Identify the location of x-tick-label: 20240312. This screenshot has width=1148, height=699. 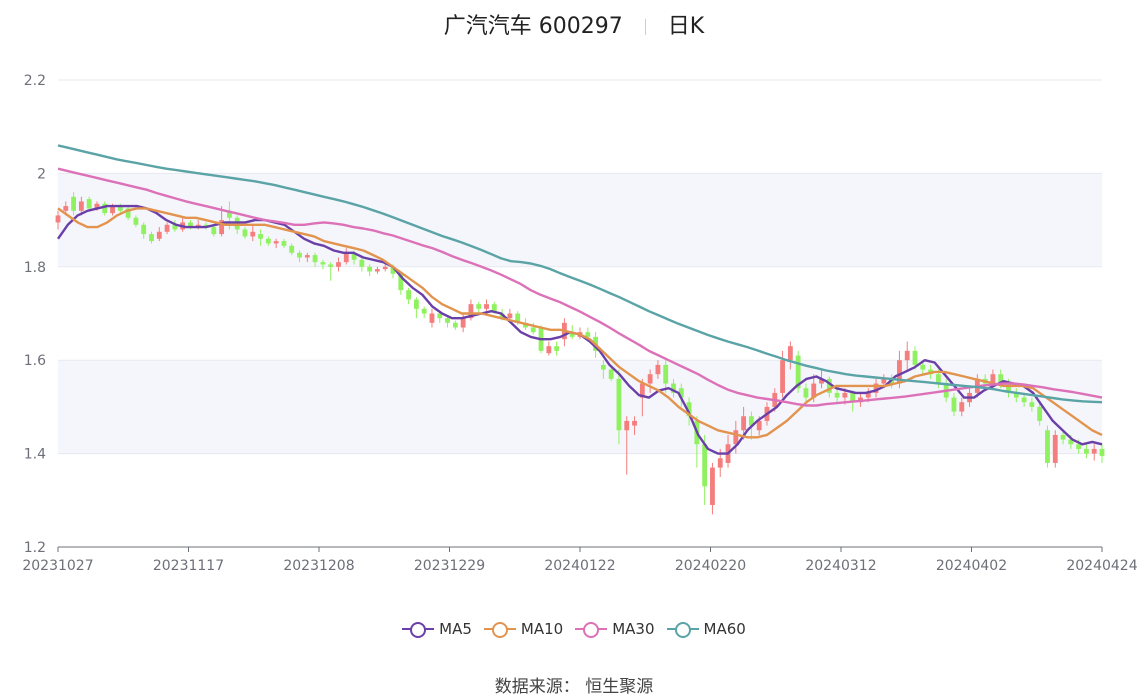
(840, 566).